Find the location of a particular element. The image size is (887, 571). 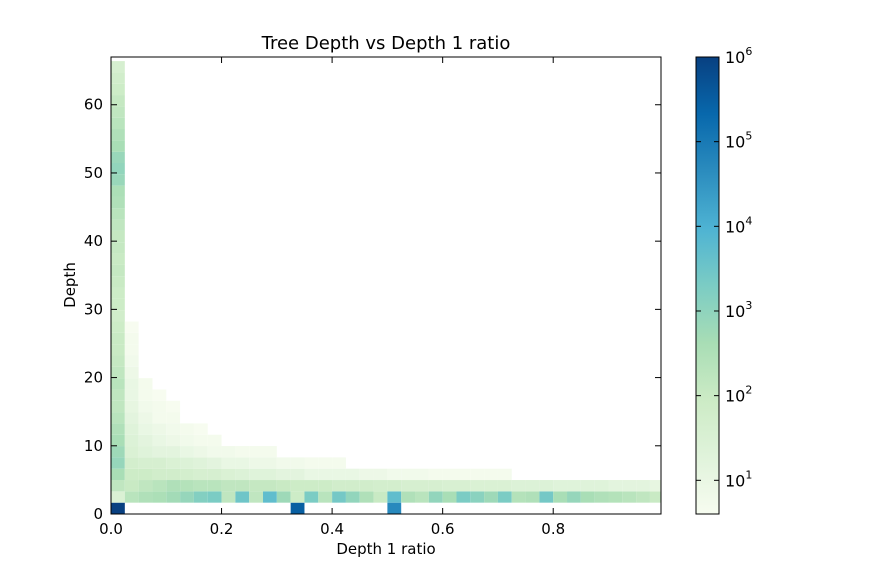

y-tick-label: 30 is located at coordinates (93, 309).